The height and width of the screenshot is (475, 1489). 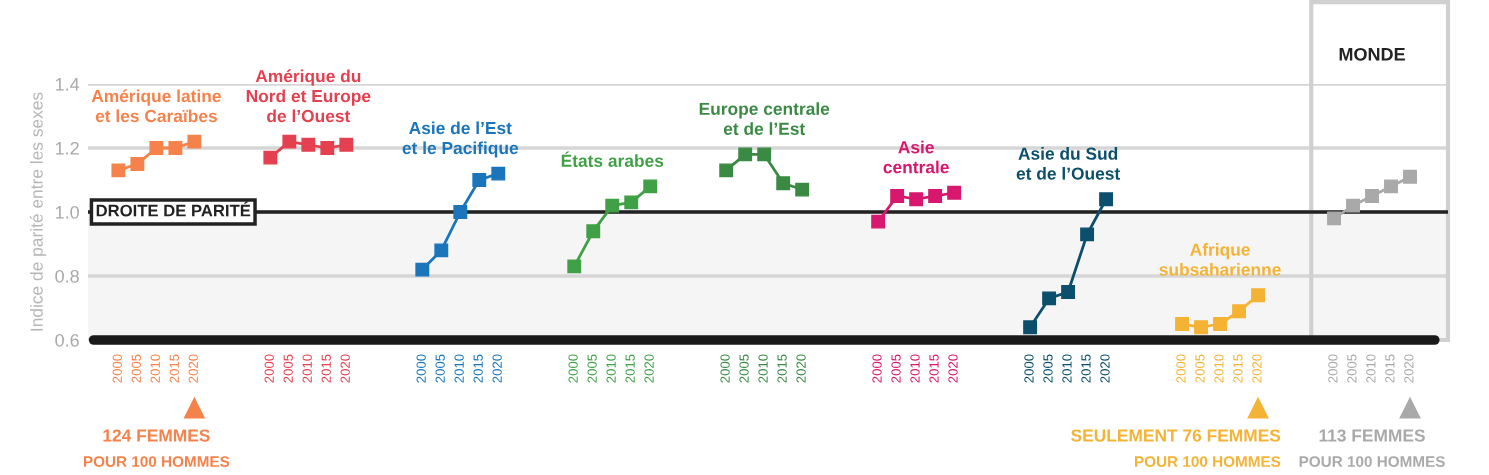 I want to click on text: 113 FEMMES, so click(x=1372, y=435).